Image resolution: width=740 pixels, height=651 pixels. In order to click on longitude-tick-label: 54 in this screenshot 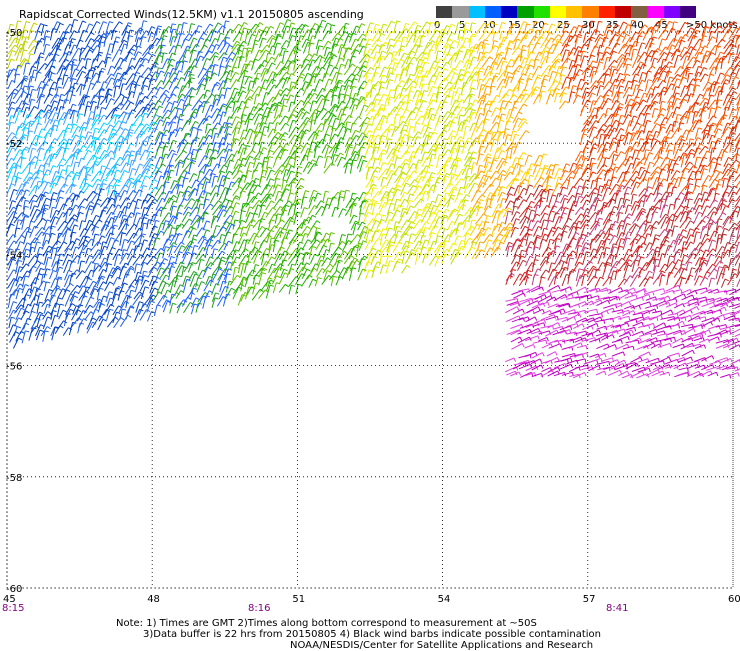, I will do `click(444, 599)`.